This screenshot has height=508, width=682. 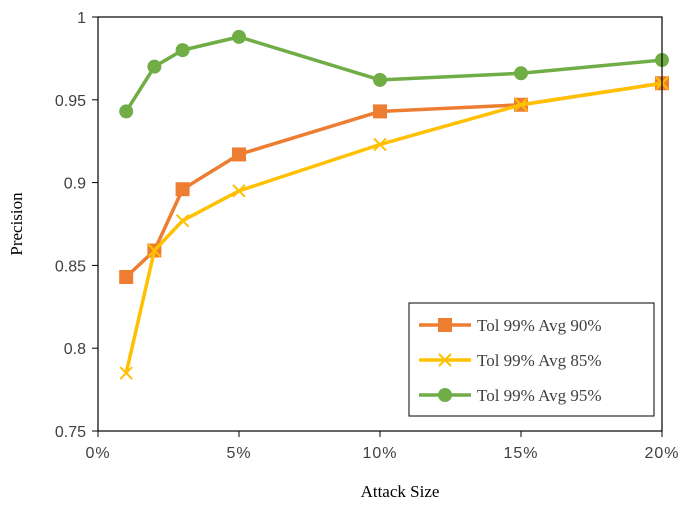 What do you see at coordinates (97, 453) in the screenshot?
I see `x-tick-label: 0%` at bounding box center [97, 453].